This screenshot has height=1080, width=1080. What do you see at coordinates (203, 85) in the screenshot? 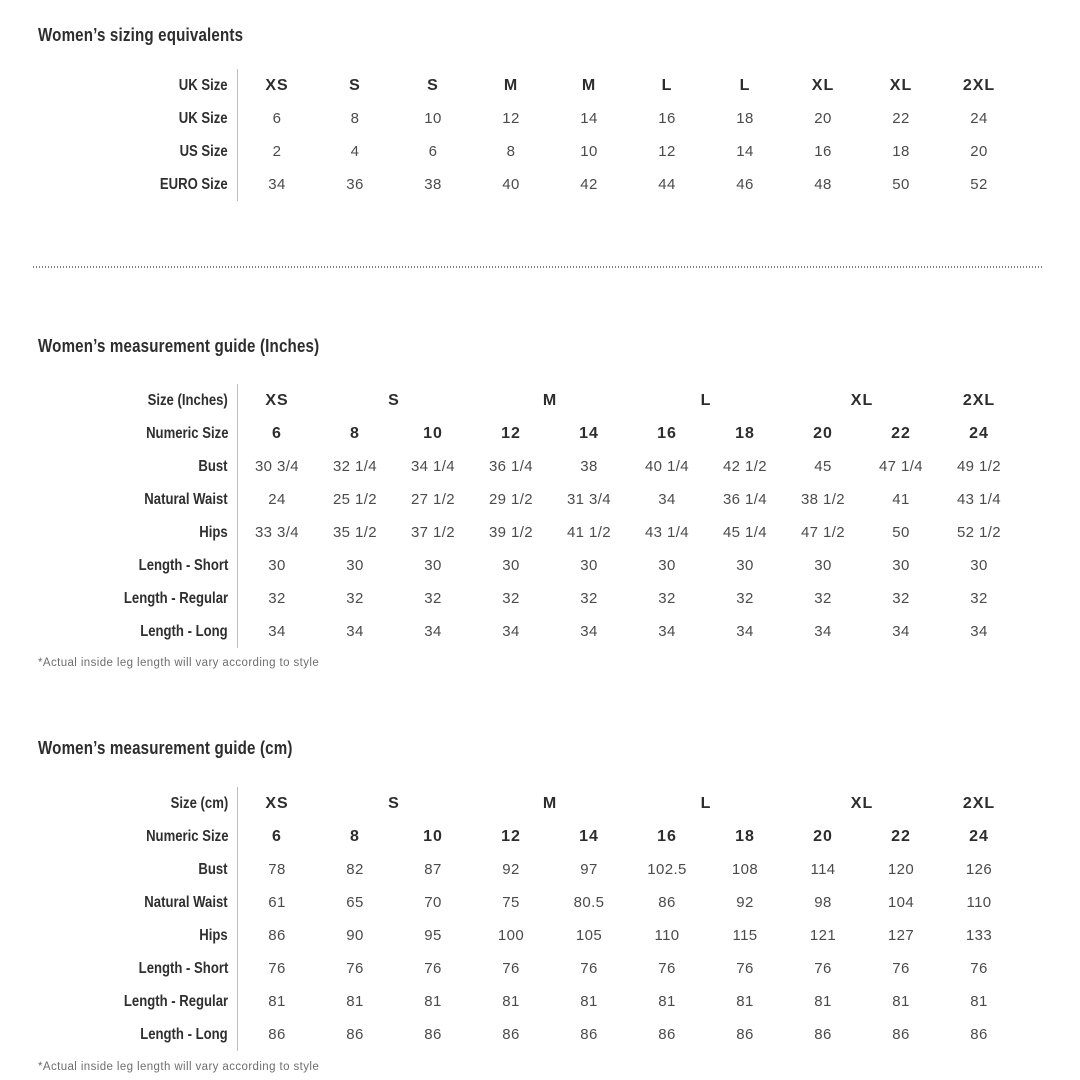
I see `row-label-text: UK Size` at bounding box center [203, 85].